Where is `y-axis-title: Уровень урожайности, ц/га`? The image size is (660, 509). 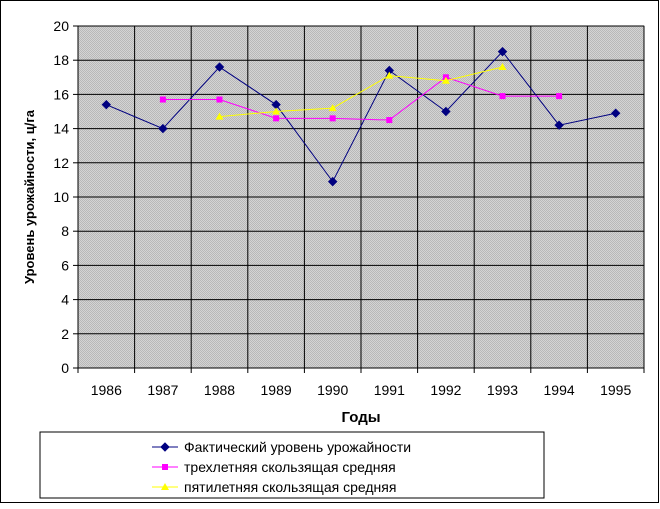
y-axis-title: Уровень урожайности, ц/га is located at coordinates (29, 196).